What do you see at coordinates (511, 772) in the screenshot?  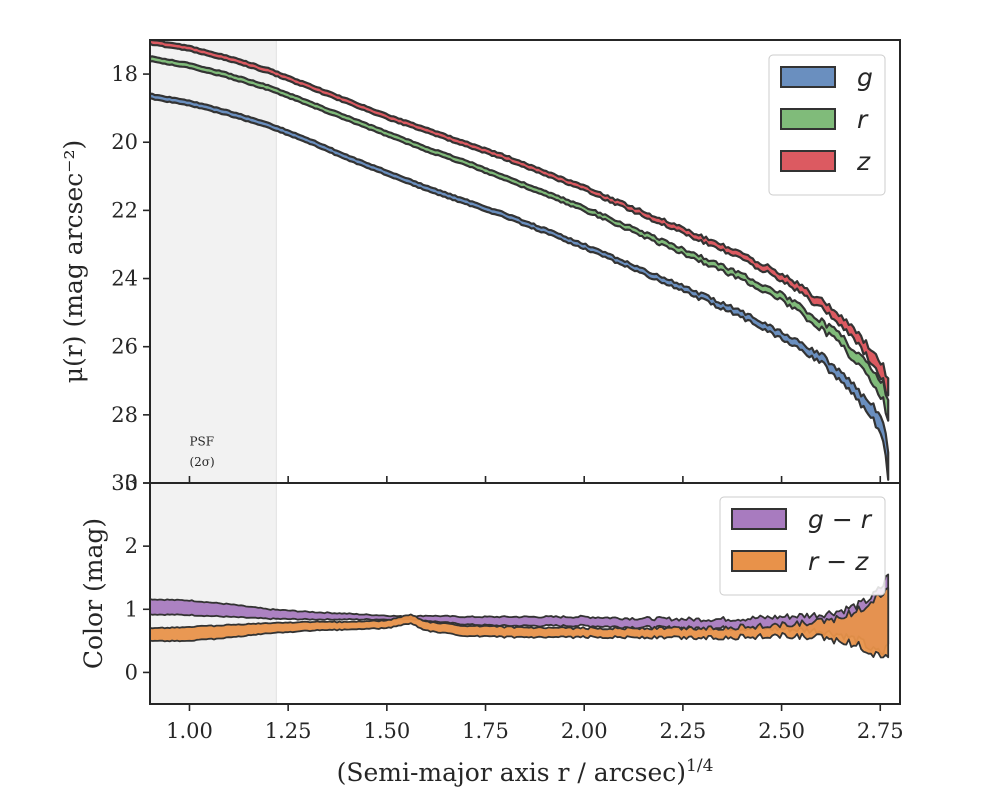 I see `xlabel-main: (Semi-major axis r / arcsec)` at bounding box center [511, 772].